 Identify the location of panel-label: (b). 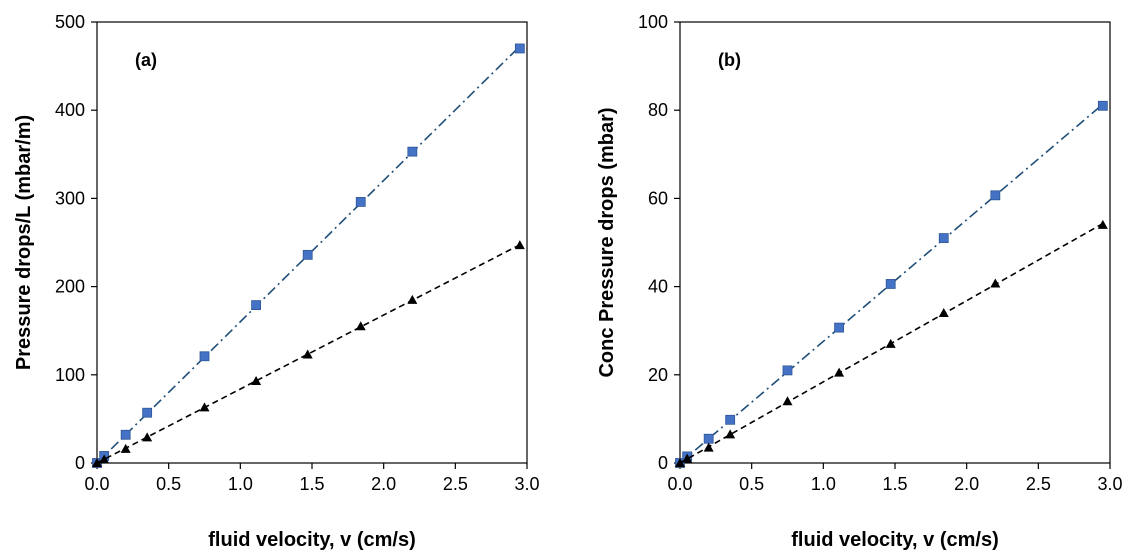
(729, 60).